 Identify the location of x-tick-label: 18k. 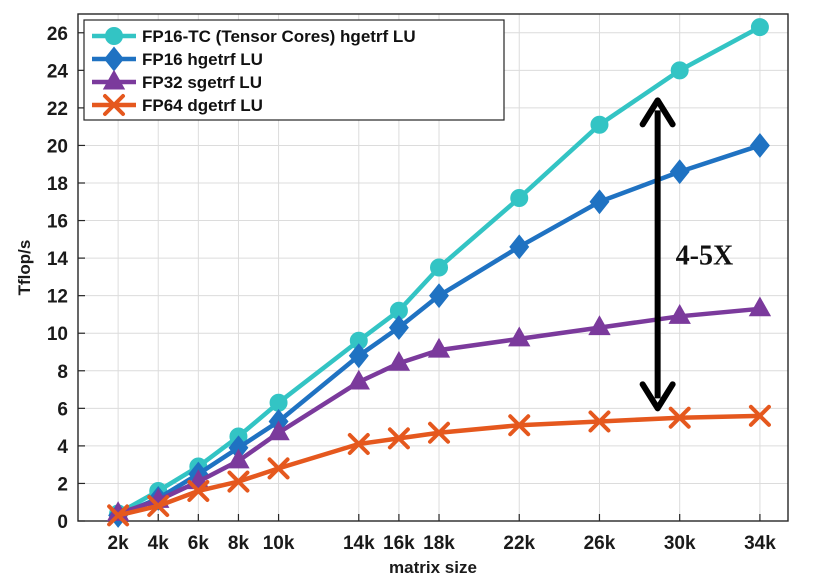
(439, 543).